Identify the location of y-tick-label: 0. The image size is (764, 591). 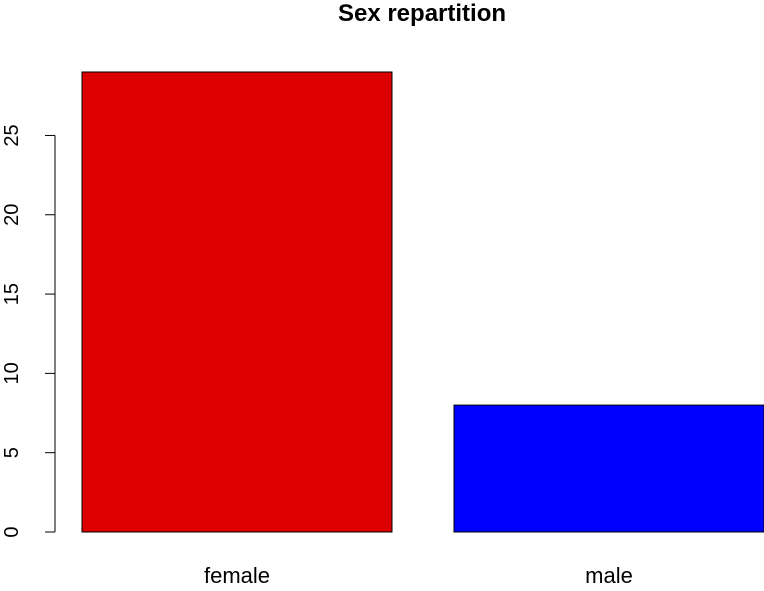
(12, 531).